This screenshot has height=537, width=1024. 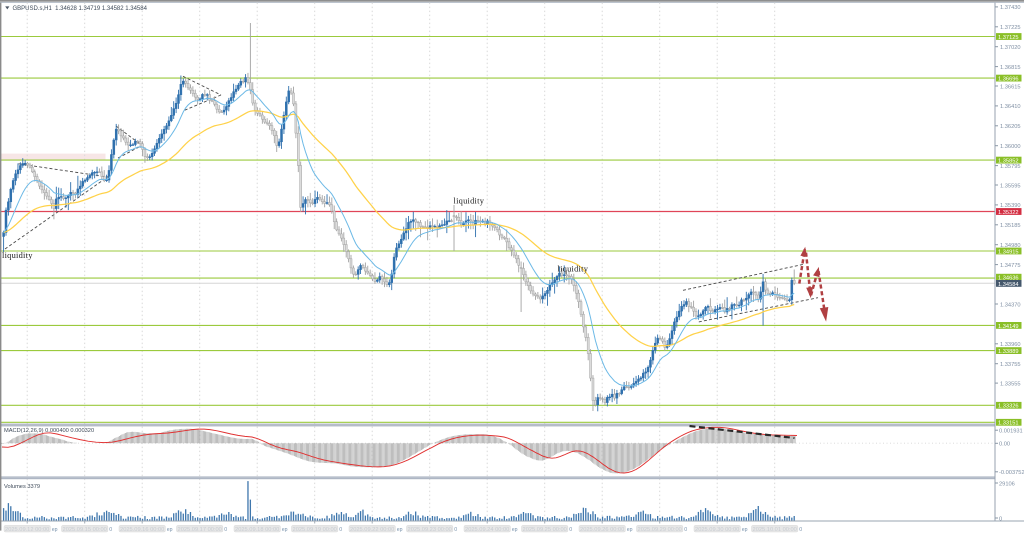 What do you see at coordinates (775, 530) in the screenshot?
I see `svg-text: 2025.10.01 00:00` at bounding box center [775, 530].